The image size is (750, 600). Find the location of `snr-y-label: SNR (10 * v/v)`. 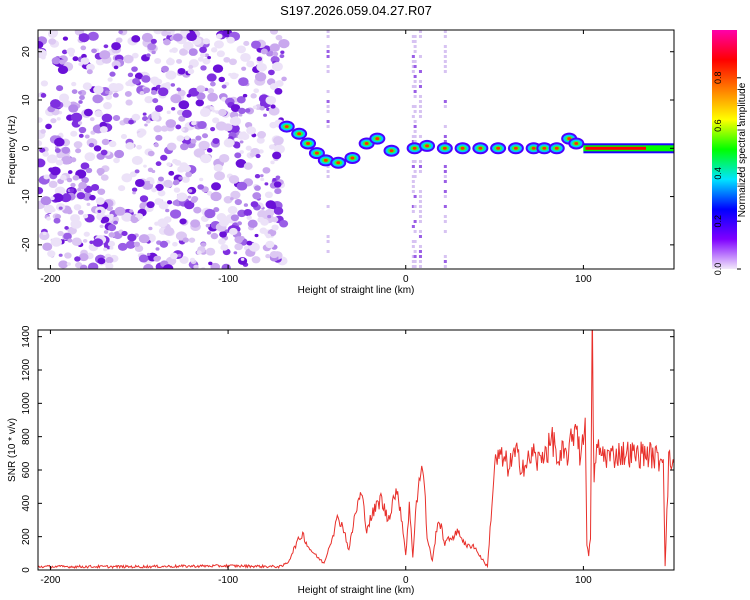

snr-y-label: SNR (10 * v/v) is located at coordinates (12, 450).